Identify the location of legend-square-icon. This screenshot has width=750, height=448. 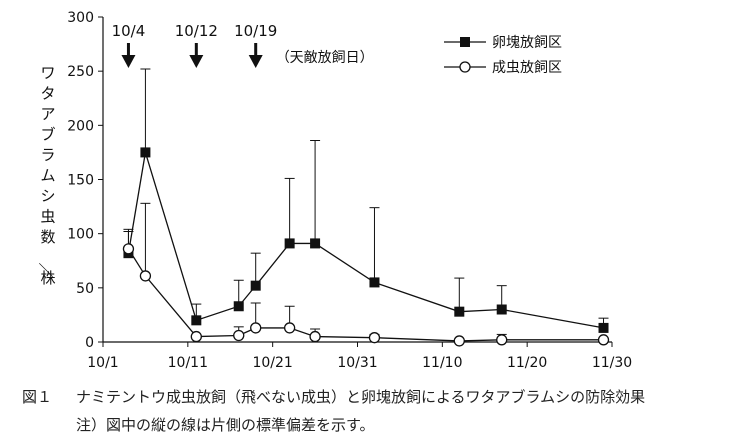
(465, 42).